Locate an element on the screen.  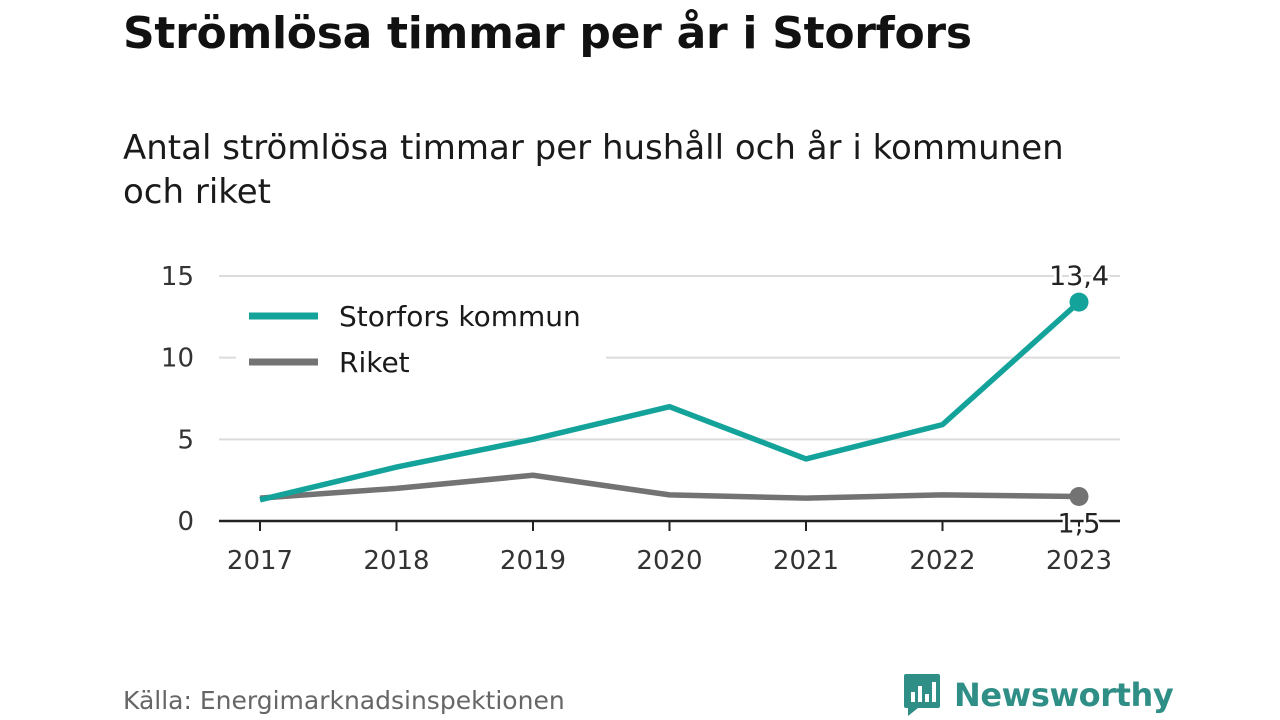
chart-title: Strömlösa timmar per år i Storfors is located at coordinates (547, 33).